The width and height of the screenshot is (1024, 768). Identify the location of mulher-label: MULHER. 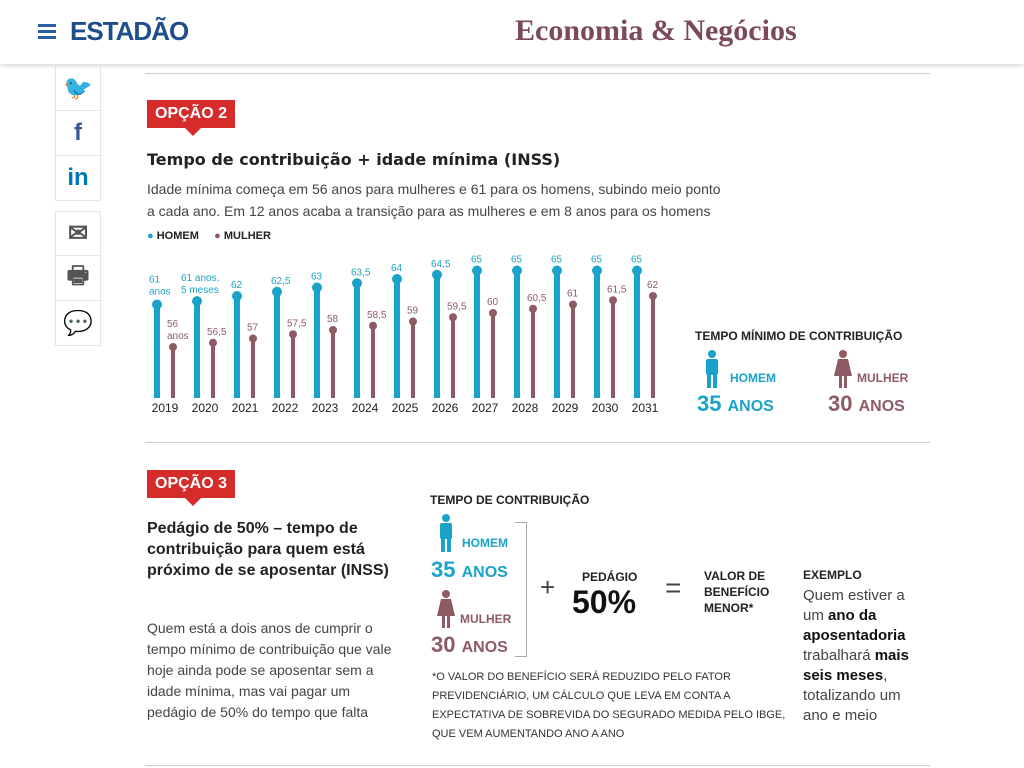
(486, 619).